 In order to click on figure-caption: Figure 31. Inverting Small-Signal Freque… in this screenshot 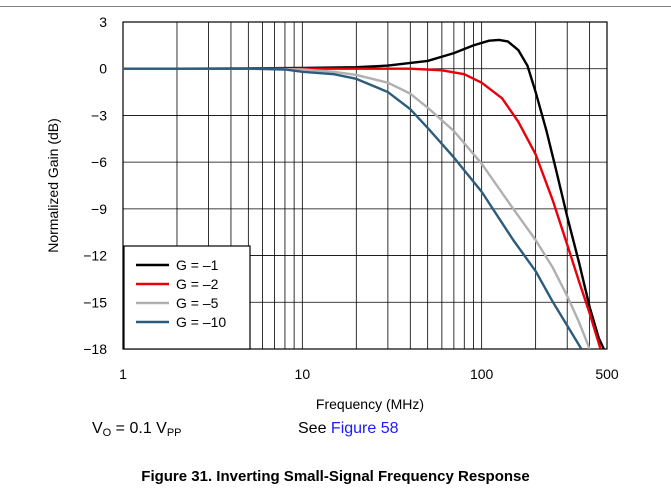, I will do `click(335, 476)`.